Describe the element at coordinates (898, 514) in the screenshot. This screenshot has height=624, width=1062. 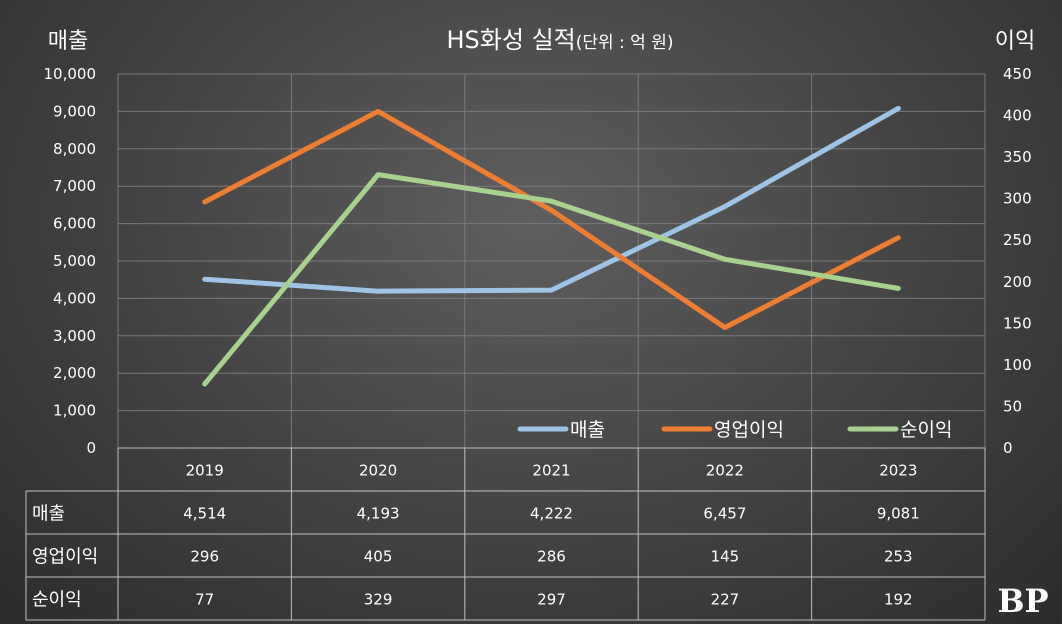
I see `table-cell: 9,081` at that location.